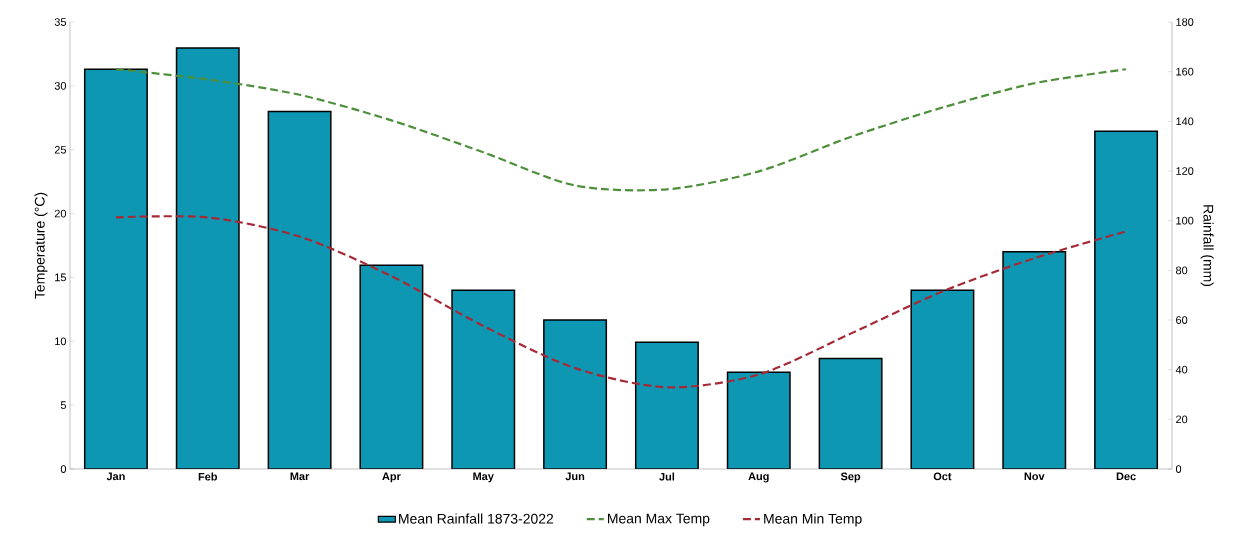 Image resolution: width=1245 pixels, height=534 pixels. What do you see at coordinates (813, 520) in the screenshot?
I see `legend-label: Mean Min Temp` at bounding box center [813, 520].